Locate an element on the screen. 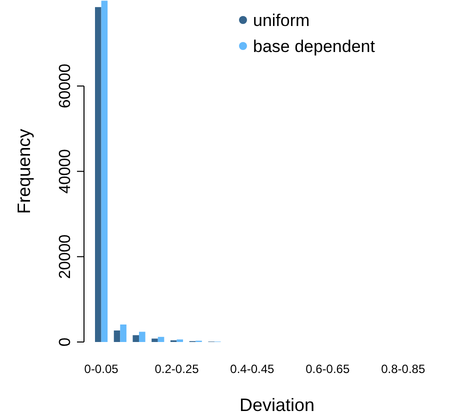 Image resolution: width=474 pixels, height=415 pixels. legend-label: base dependent is located at coordinates (314, 46).